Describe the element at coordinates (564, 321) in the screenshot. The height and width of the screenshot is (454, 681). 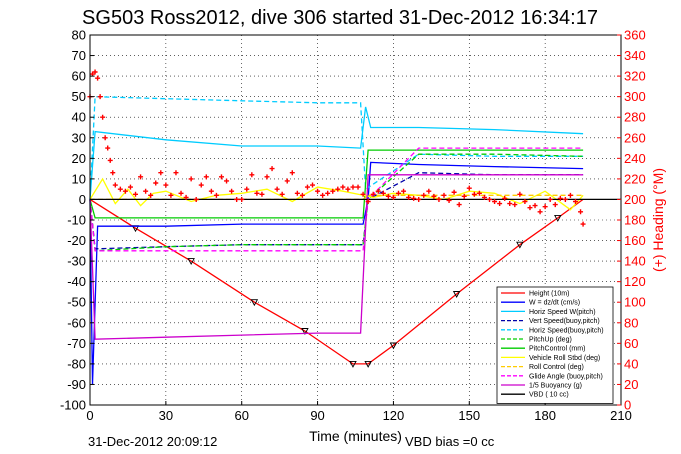
I see `legend-label-3: Vert Speed(buoy,pitch)` at that location.